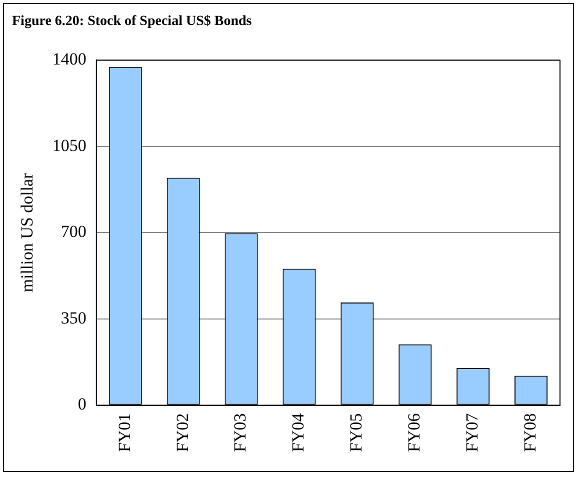 The width and height of the screenshot is (579, 477). Describe the element at coordinates (414, 432) in the screenshot. I see `x-tick-label: FY06` at that location.